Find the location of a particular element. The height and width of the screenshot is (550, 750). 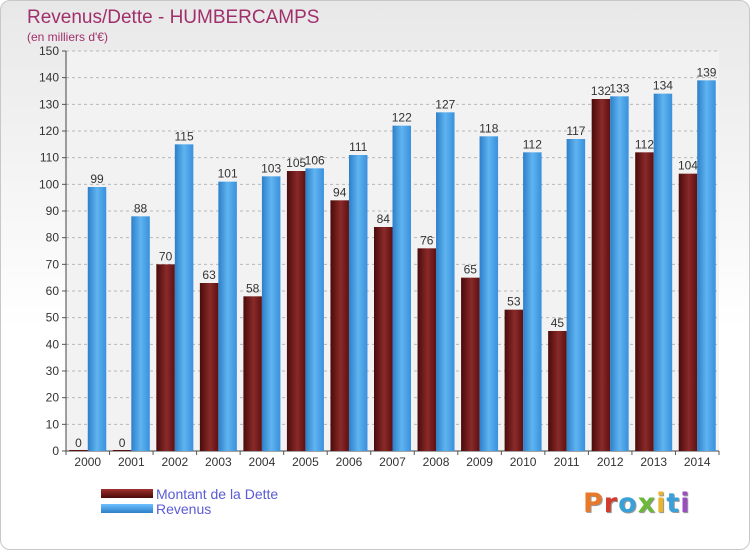

data-label-debt: 84 is located at coordinates (384, 219).